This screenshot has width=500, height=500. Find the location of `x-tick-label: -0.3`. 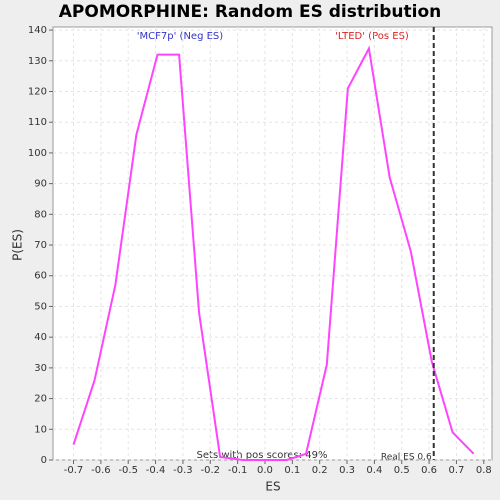

x-tick-label: -0.3 is located at coordinates (183, 470).